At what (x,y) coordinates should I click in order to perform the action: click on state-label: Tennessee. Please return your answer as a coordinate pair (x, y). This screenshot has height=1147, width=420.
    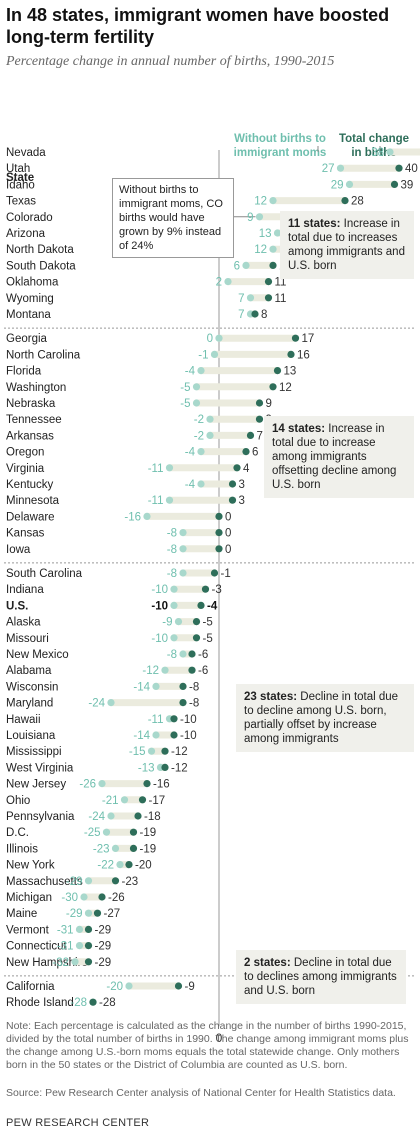
    Looking at the image, I should click on (34, 420).